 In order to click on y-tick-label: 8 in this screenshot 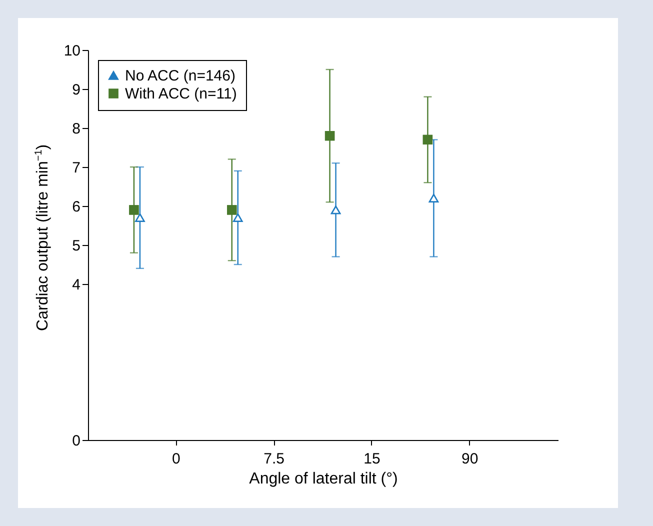, I will do `click(76, 129)`.